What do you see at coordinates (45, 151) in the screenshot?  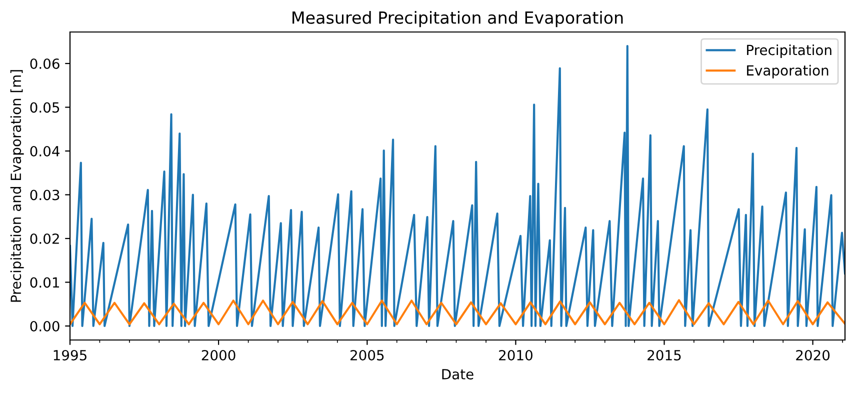 I see `y-tick-label: 0.04` at bounding box center [45, 151].